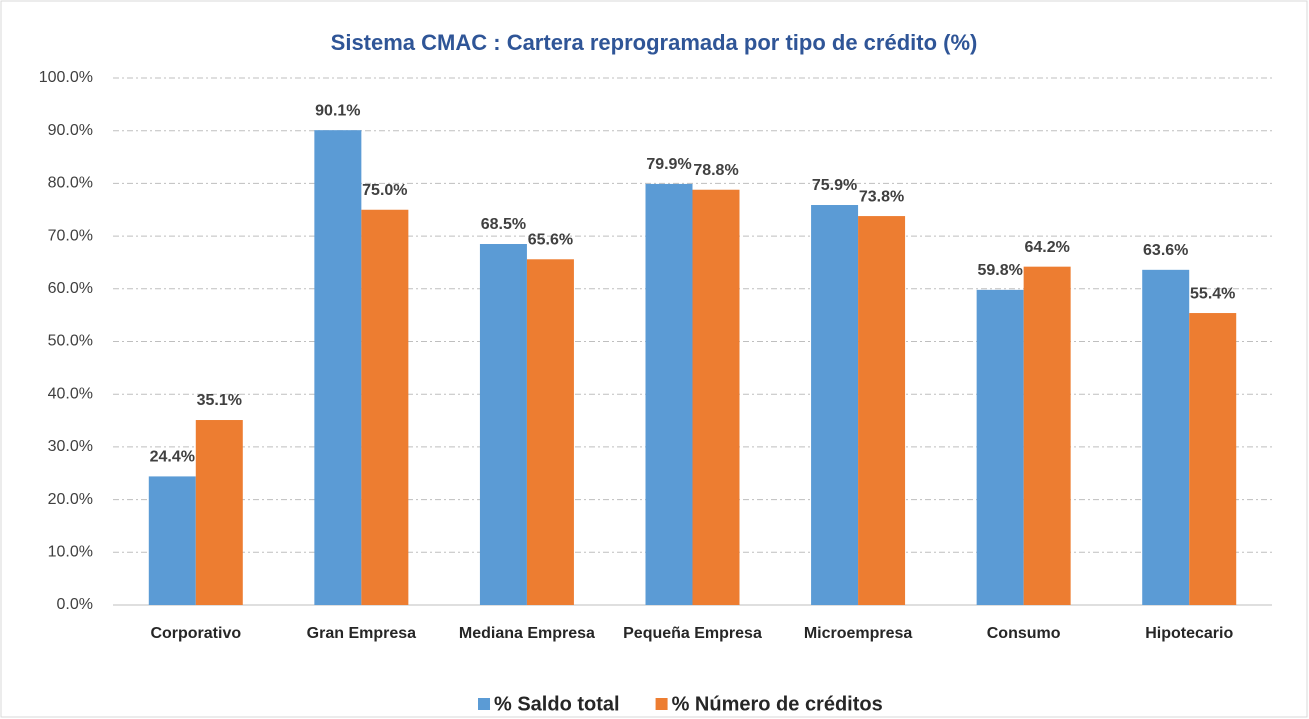 The width and height of the screenshot is (1309, 719). What do you see at coordinates (527, 633) in the screenshot?
I see `x-tick-label: Mediana Empresa` at bounding box center [527, 633].